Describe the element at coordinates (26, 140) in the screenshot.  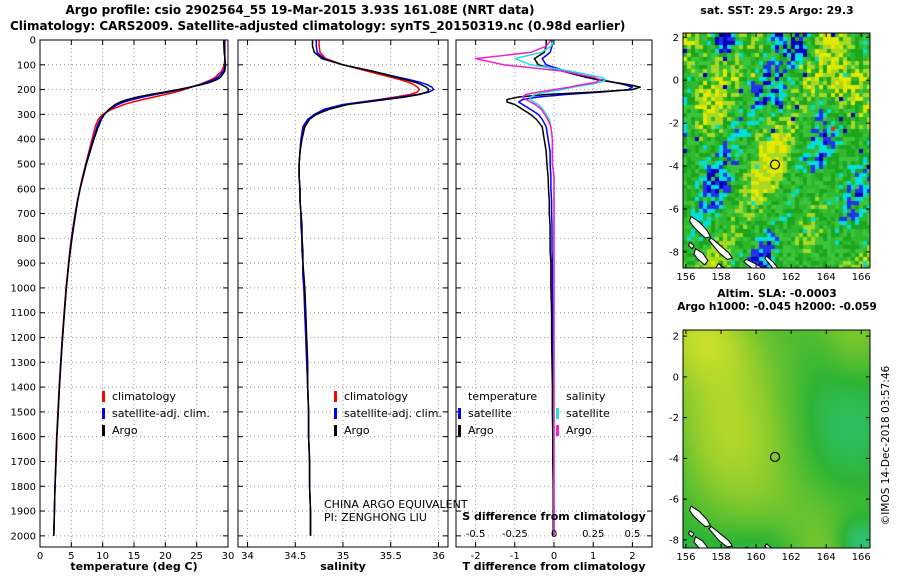
I see `tick-label: 400` at that location.